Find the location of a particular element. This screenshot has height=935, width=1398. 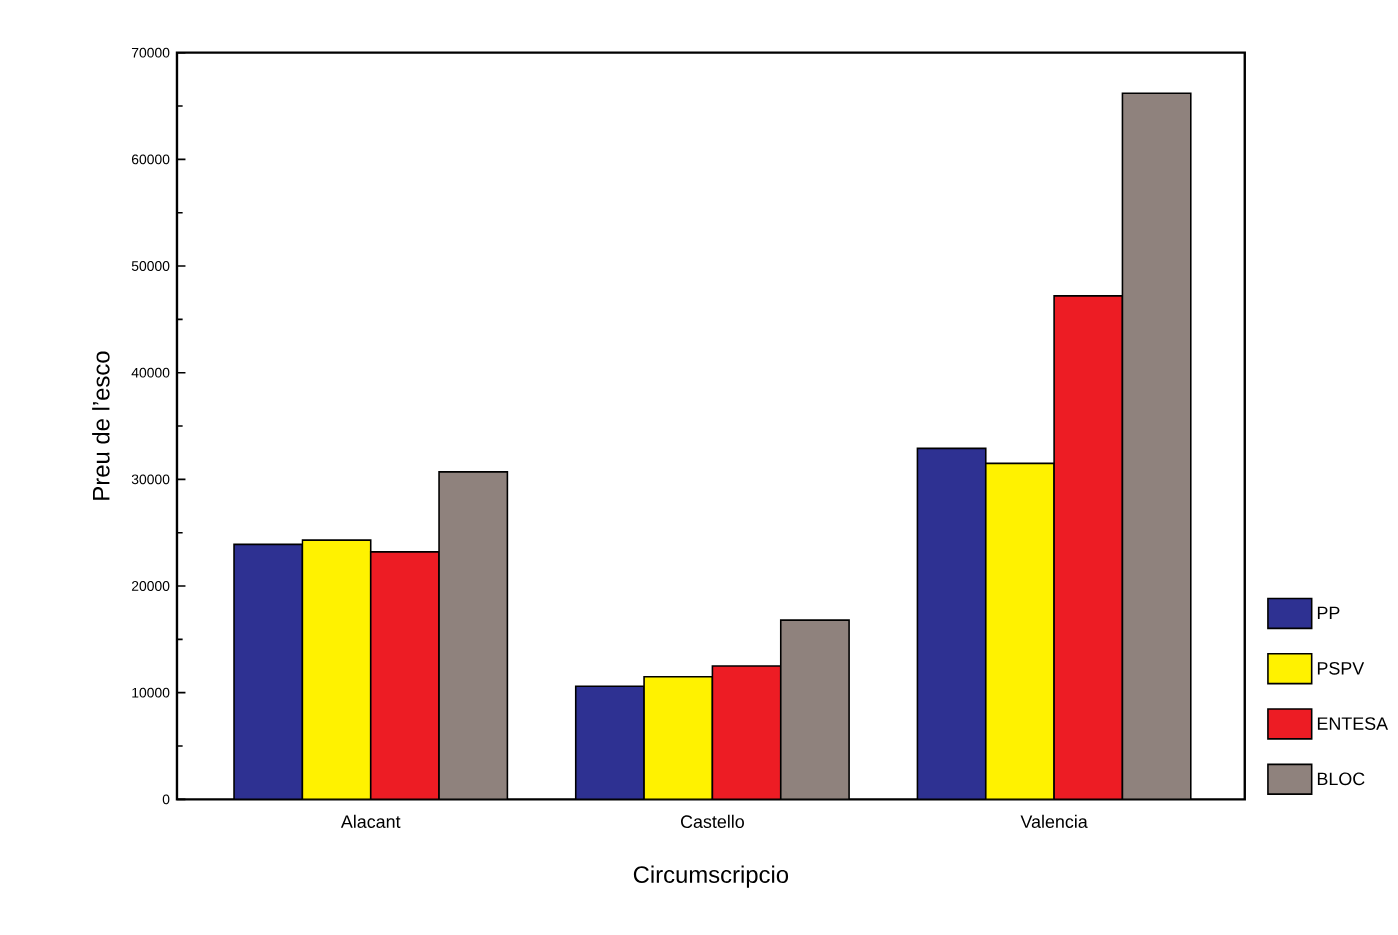

y-tick-label: 40000 is located at coordinates (150, 372).